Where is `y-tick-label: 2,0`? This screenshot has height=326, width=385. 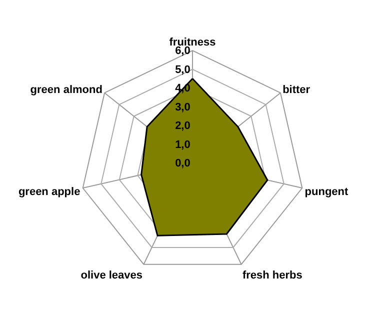
y-tick-label: 2,0 is located at coordinates (182, 126).